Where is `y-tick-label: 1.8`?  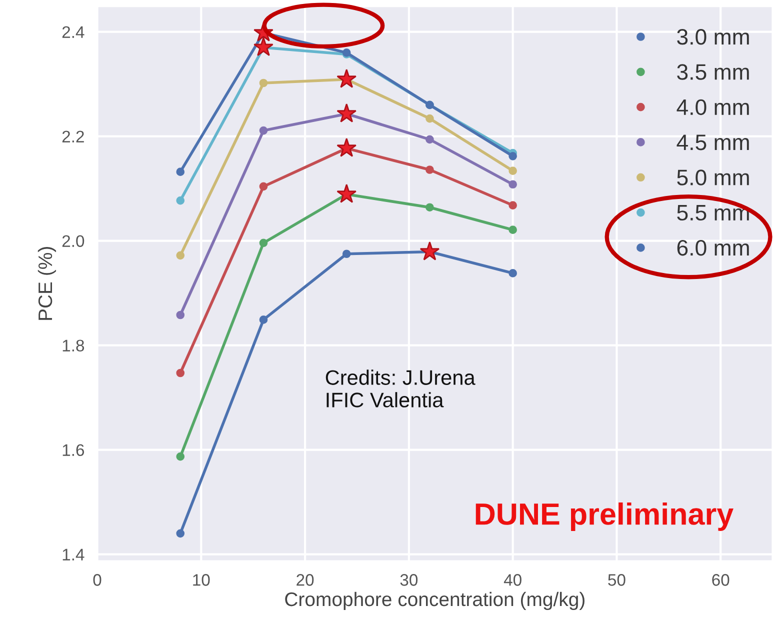
y-tick-label: 1.8 is located at coordinates (73, 346).